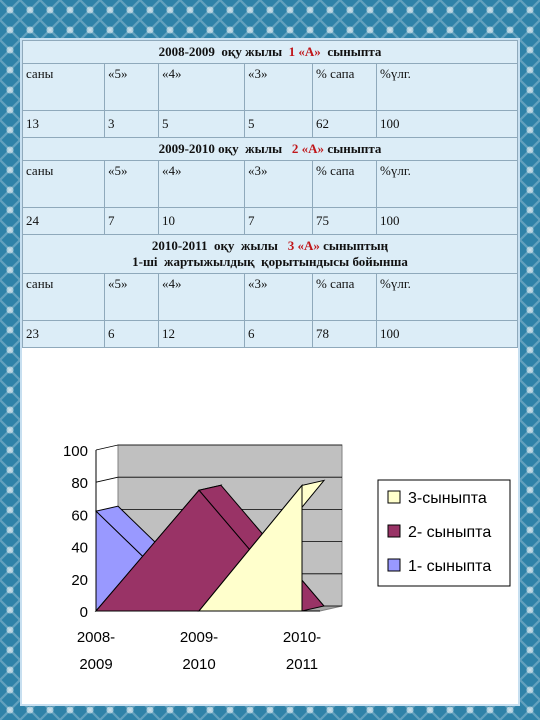  I want to click on class-name-highlight: 3 «А», so click(303, 245).